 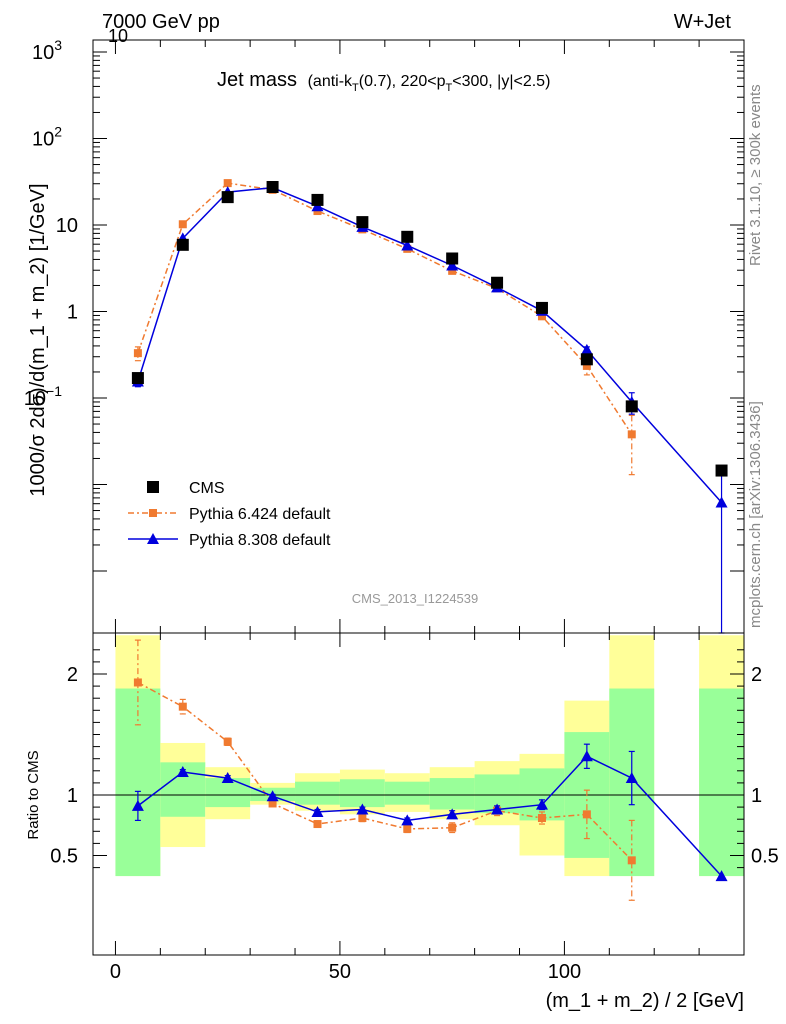 I want to click on header-energy: 7000 GeV pp, so click(x=161, y=22).